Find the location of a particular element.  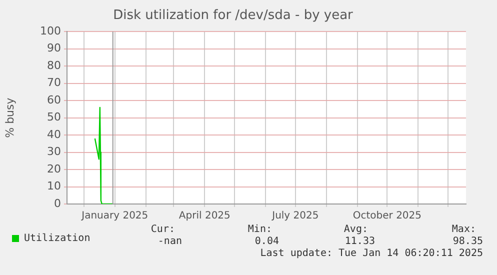

x-tick-label: April 2025 is located at coordinates (204, 216).